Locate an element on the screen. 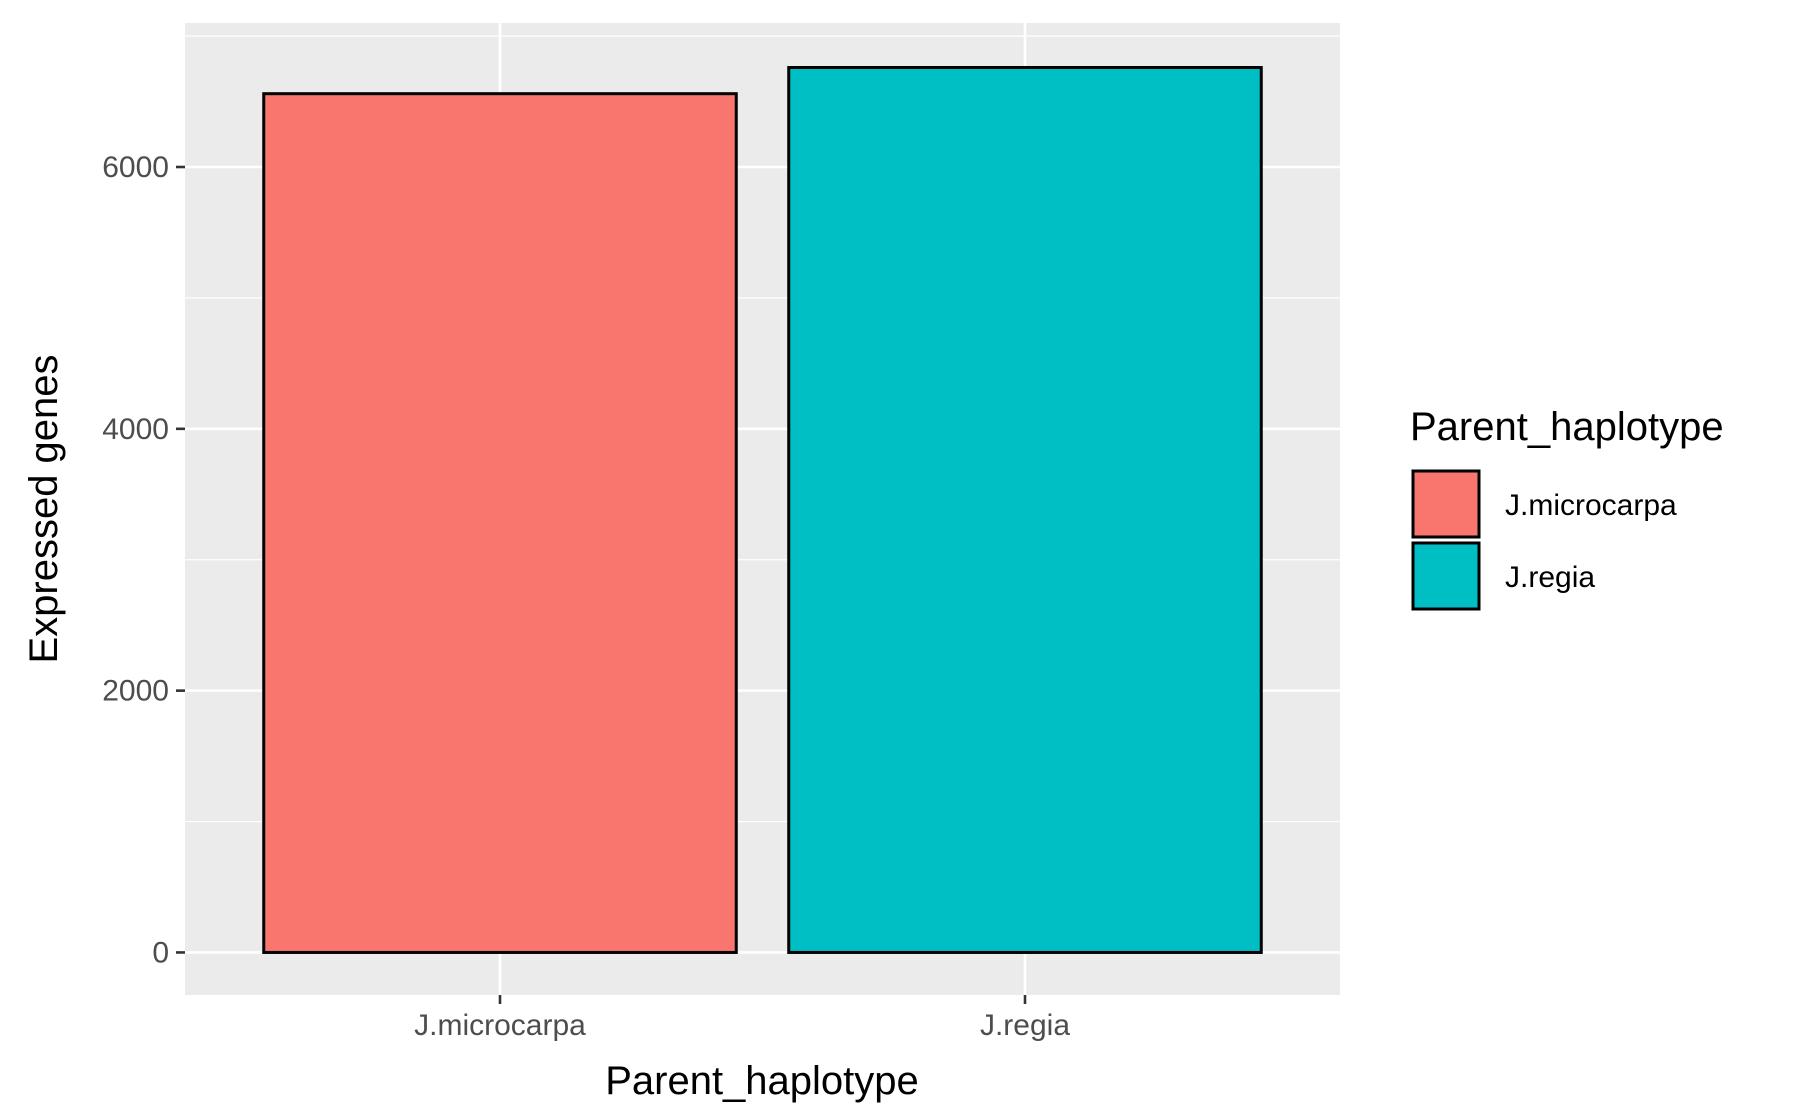 This screenshot has height=1113, width=1800. legend-key-j-microcarpa is located at coordinates (1446, 504).